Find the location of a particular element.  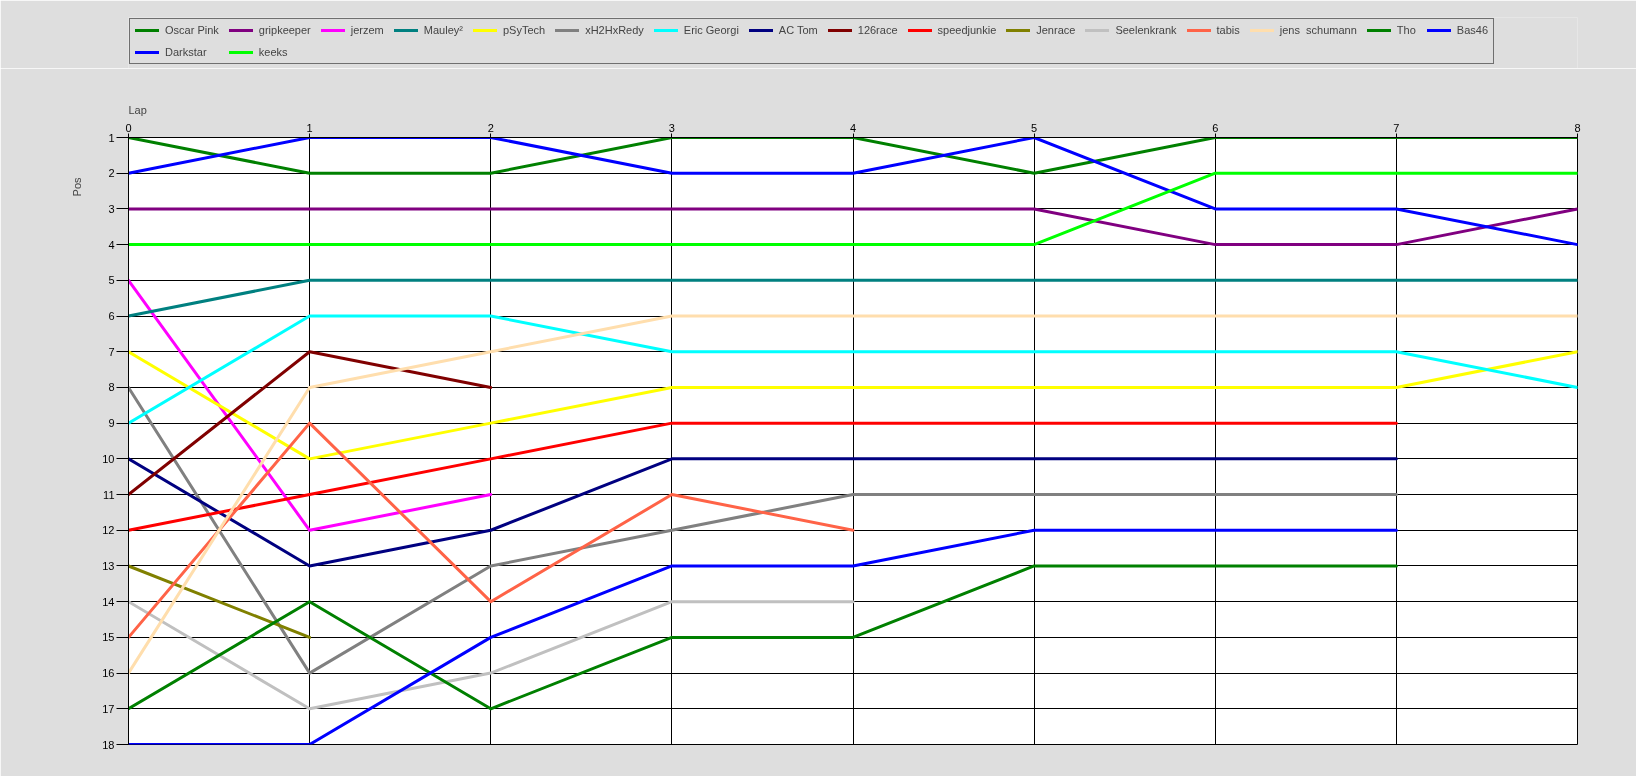

y-tick-label: 16 is located at coordinates (108, 673).